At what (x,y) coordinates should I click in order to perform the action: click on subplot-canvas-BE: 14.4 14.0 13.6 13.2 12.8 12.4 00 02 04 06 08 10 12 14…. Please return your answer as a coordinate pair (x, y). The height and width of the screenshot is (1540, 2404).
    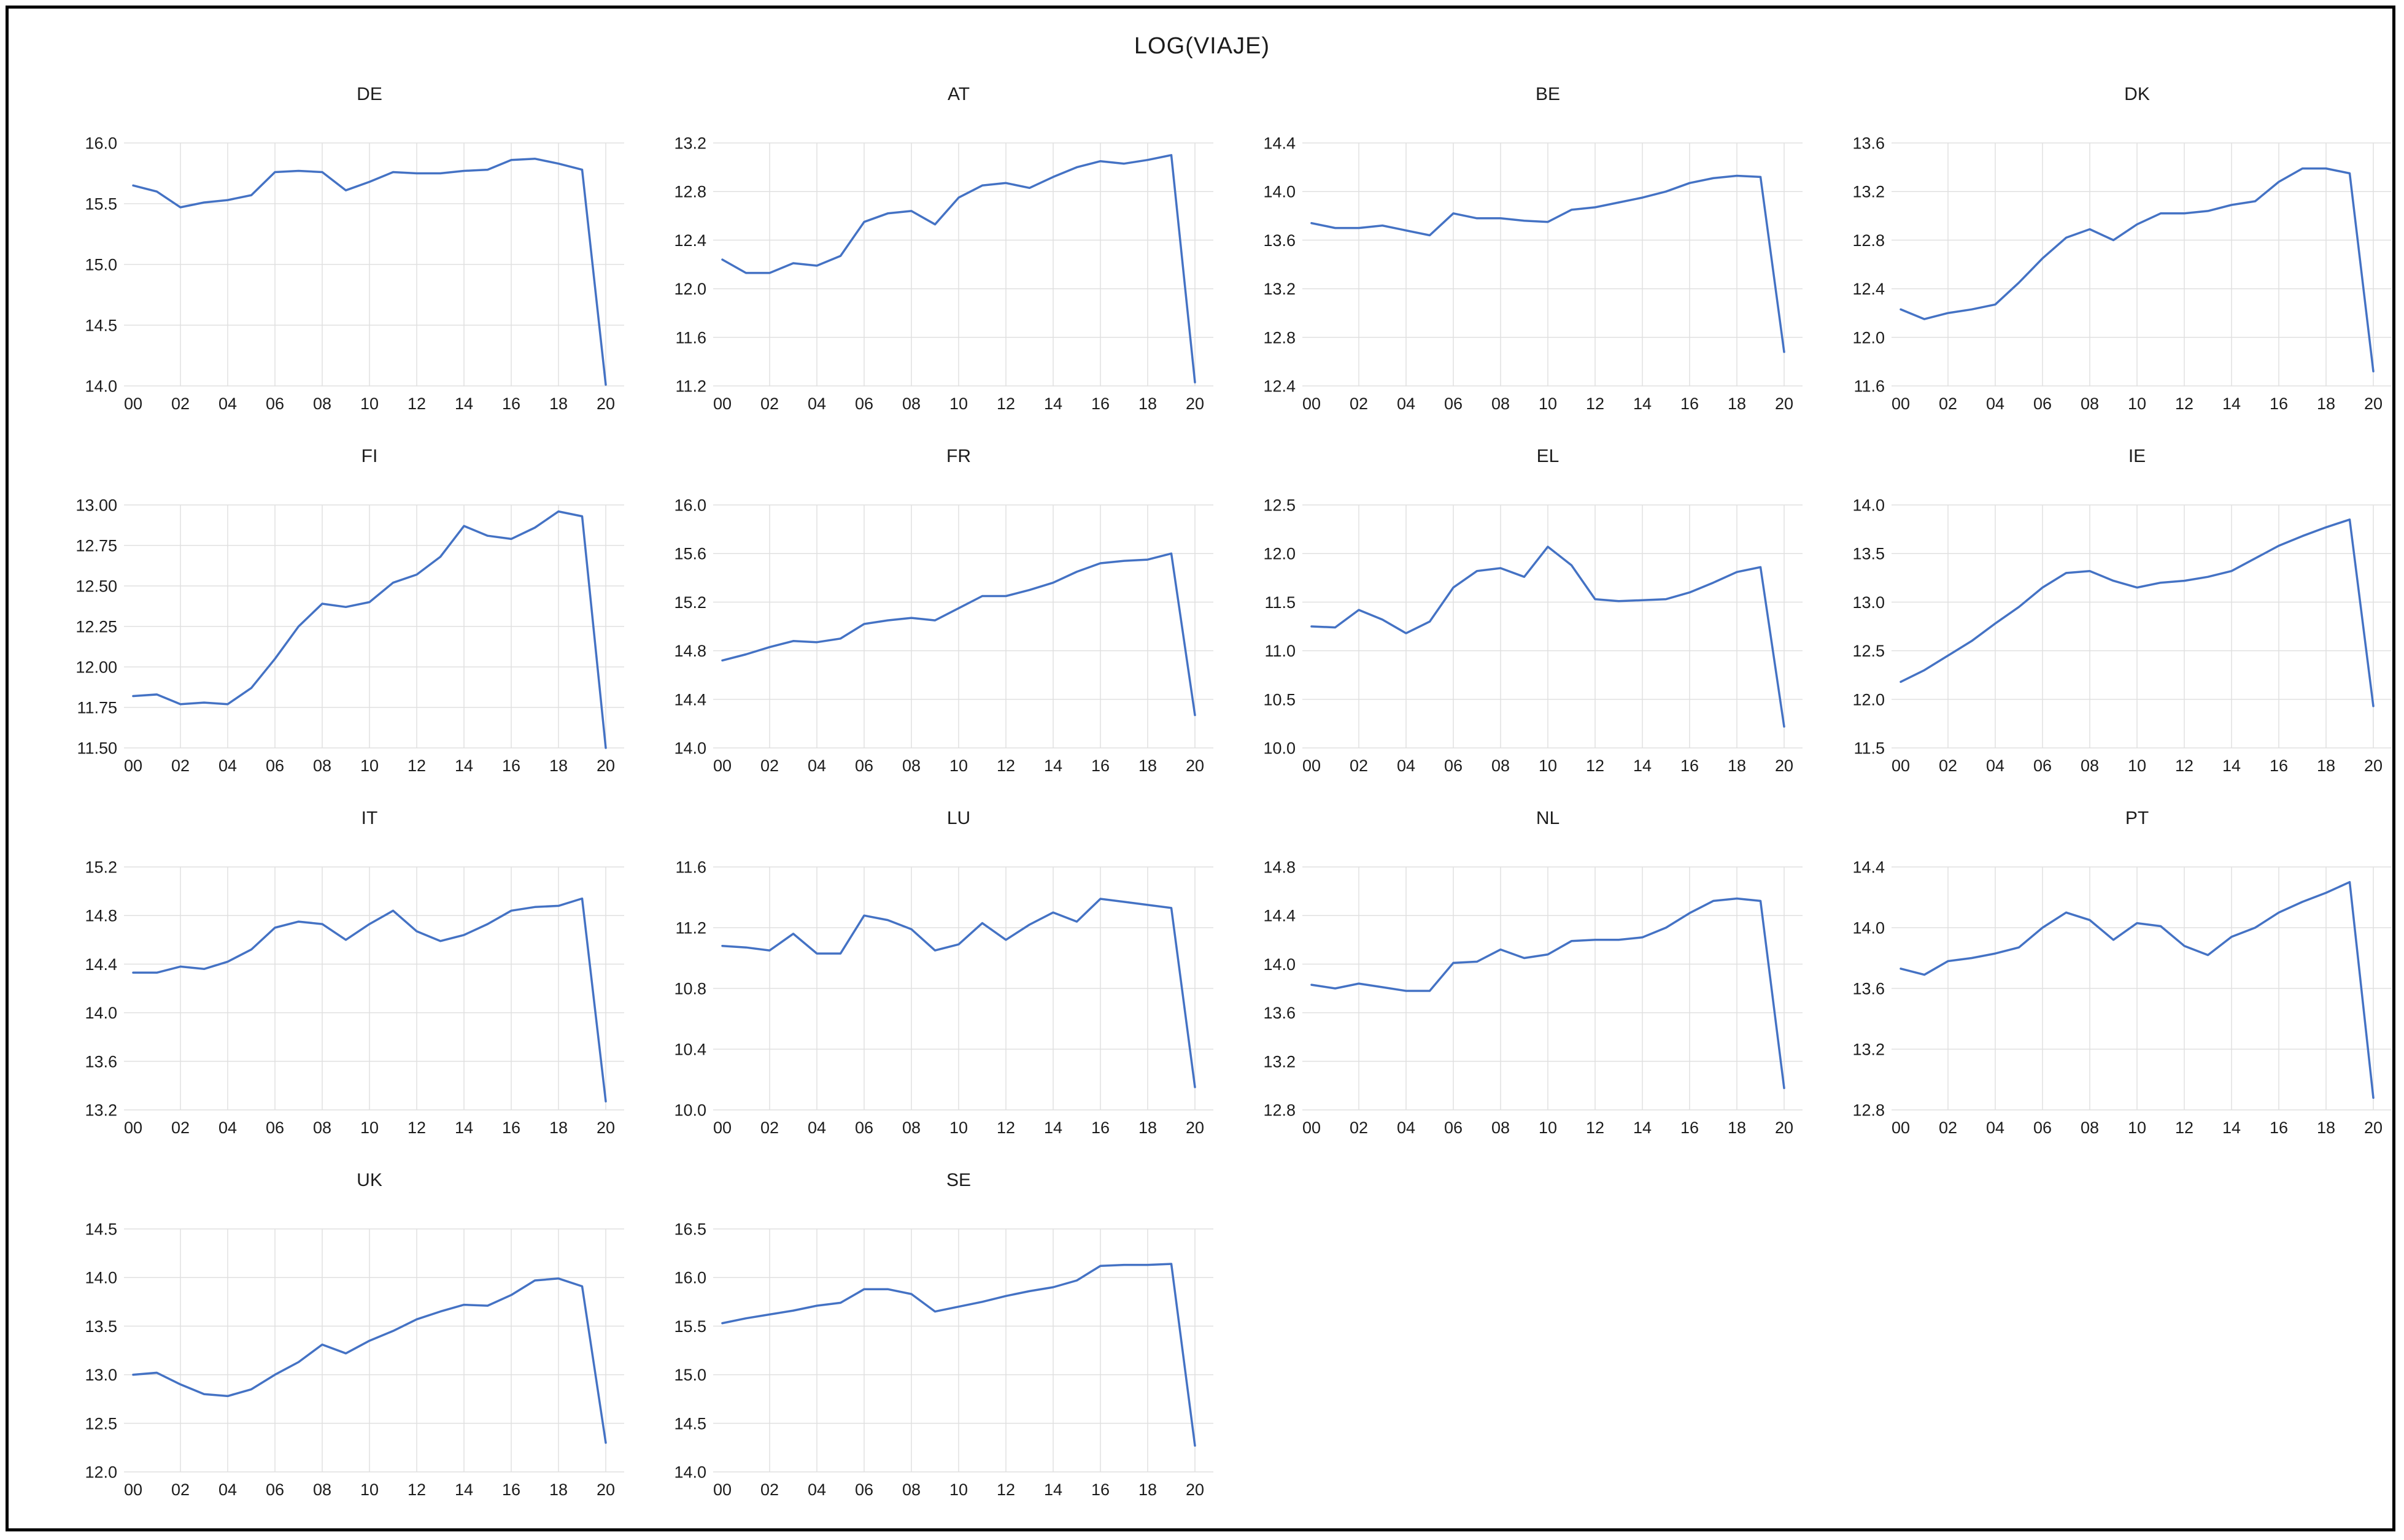
    Looking at the image, I should click on (1533, 249).